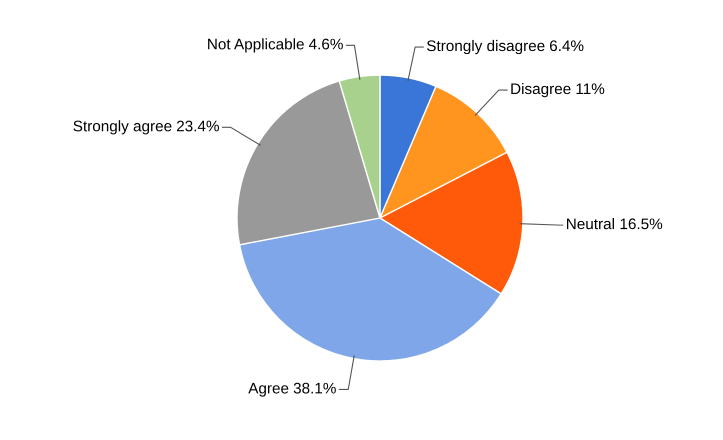  What do you see at coordinates (641, 224) in the screenshot?
I see `data-label: 16.5%` at bounding box center [641, 224].